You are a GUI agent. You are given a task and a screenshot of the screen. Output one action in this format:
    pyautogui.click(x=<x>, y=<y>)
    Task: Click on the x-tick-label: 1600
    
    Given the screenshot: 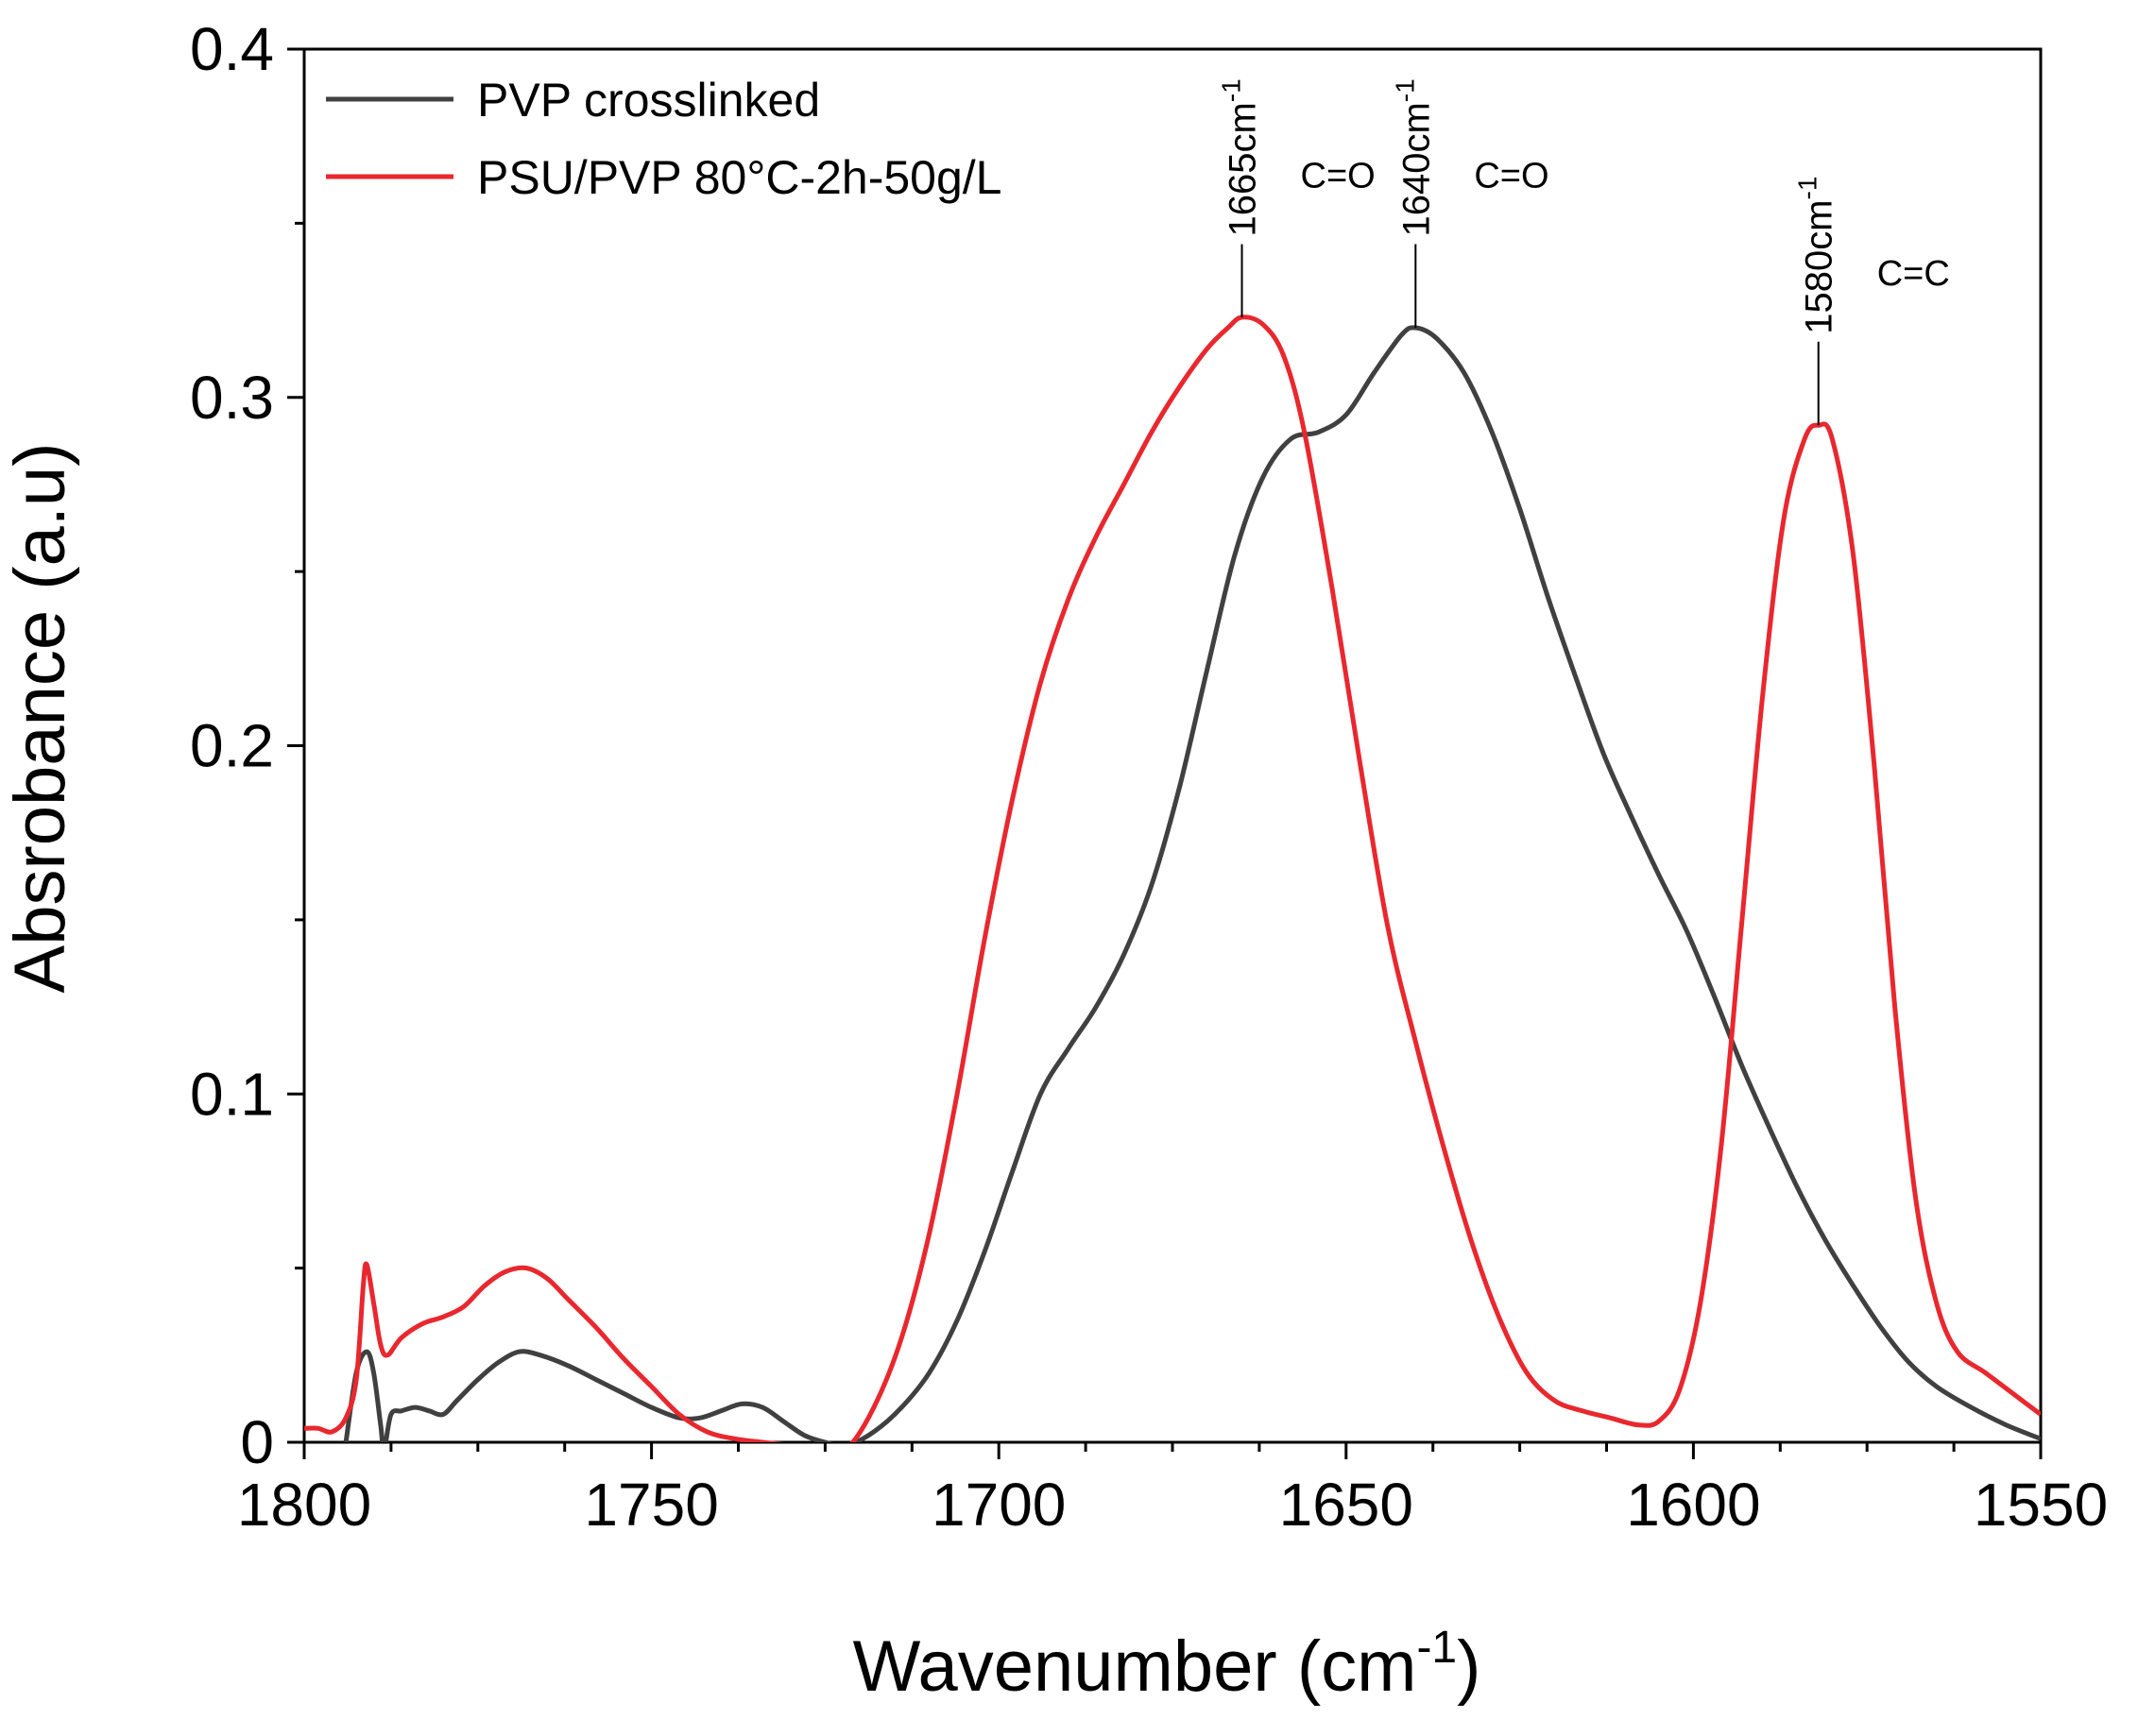 What is the action you would take?
    pyautogui.click(x=1693, y=1505)
    